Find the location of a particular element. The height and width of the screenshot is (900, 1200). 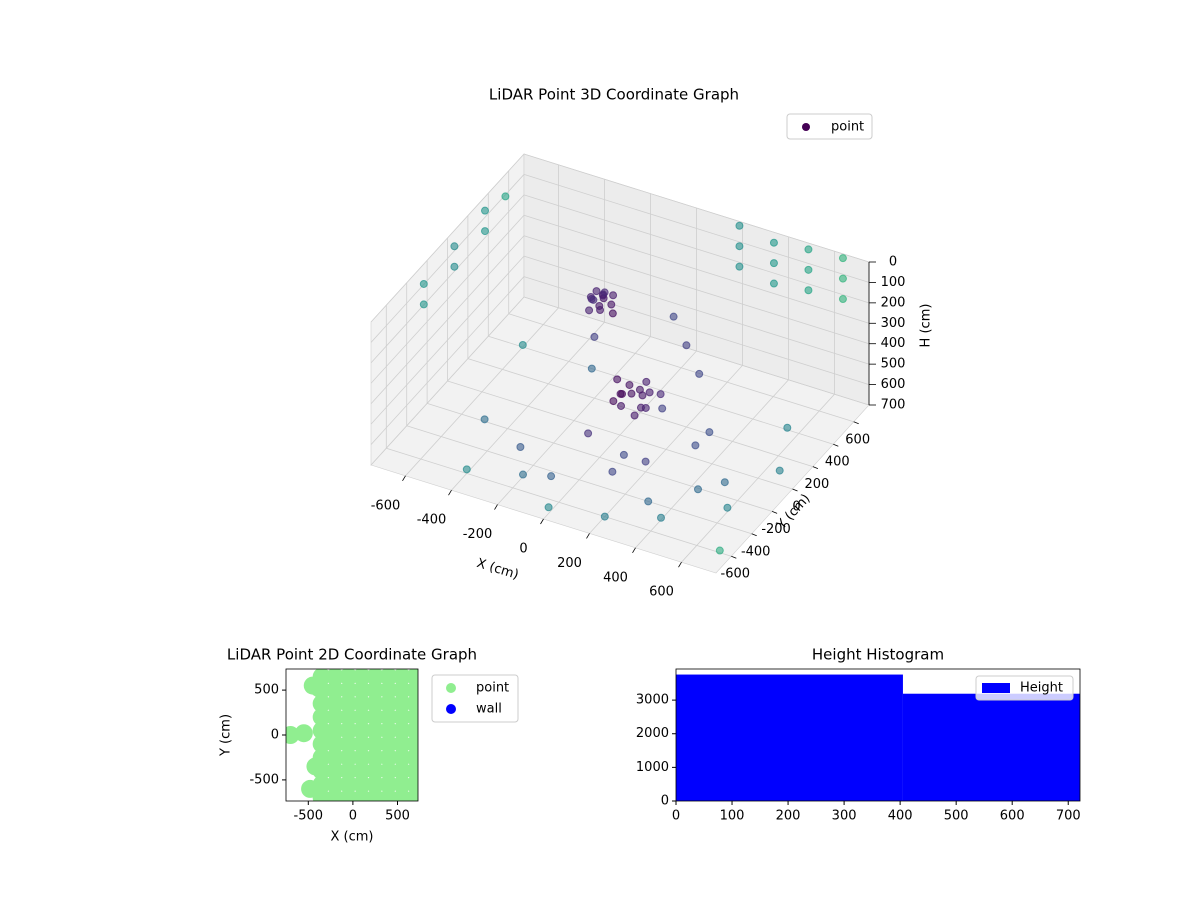

axes-frame is located at coordinates (352, 735).